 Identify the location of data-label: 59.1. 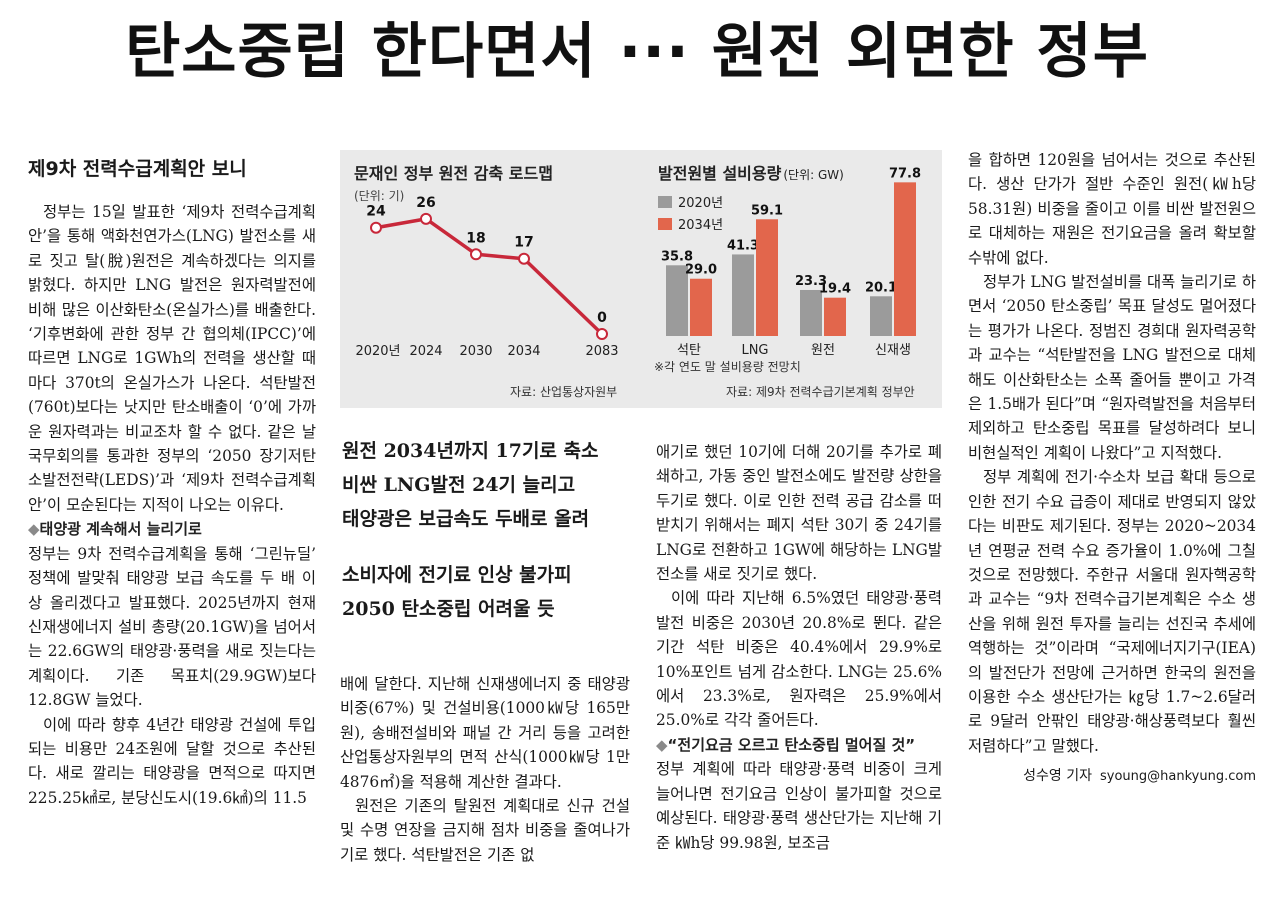
(767, 210).